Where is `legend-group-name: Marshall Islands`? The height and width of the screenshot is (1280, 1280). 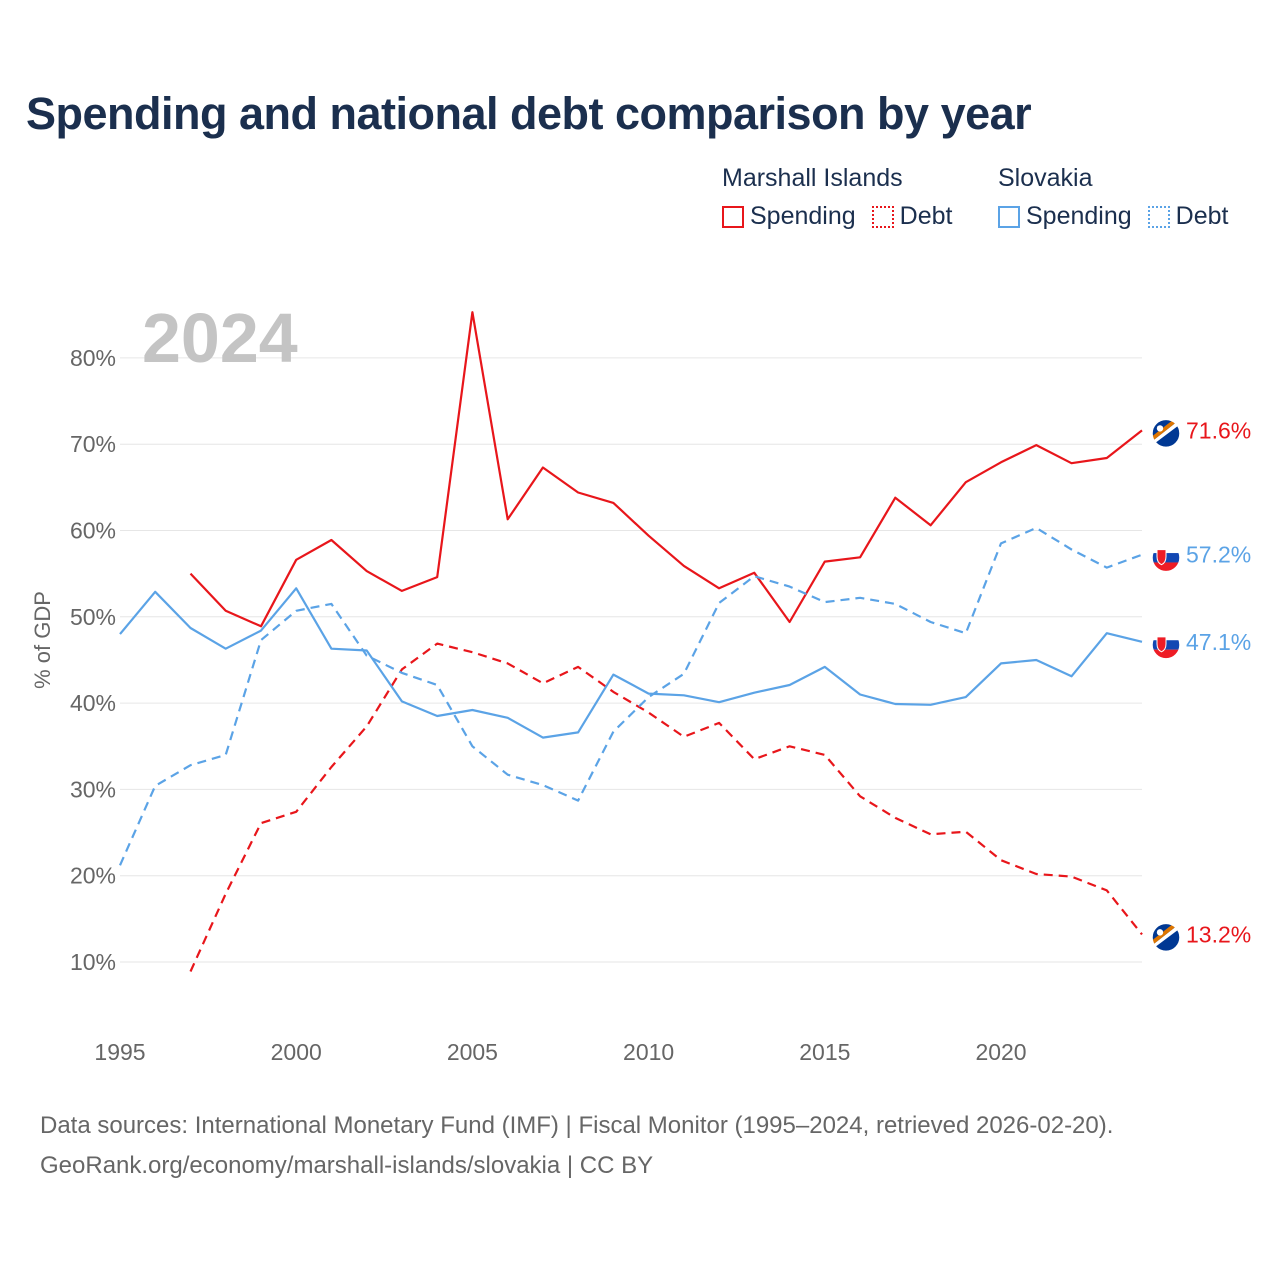
legend-group-name: Marshall Islands is located at coordinates (812, 178).